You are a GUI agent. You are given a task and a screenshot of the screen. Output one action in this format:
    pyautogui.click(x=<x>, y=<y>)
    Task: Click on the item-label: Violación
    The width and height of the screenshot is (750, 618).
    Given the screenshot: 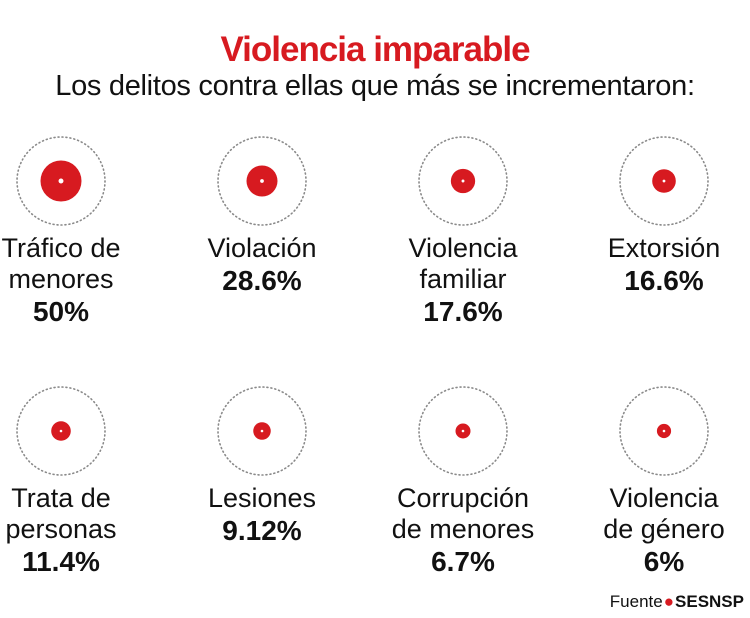 What is the action you would take?
    pyautogui.click(x=262, y=248)
    